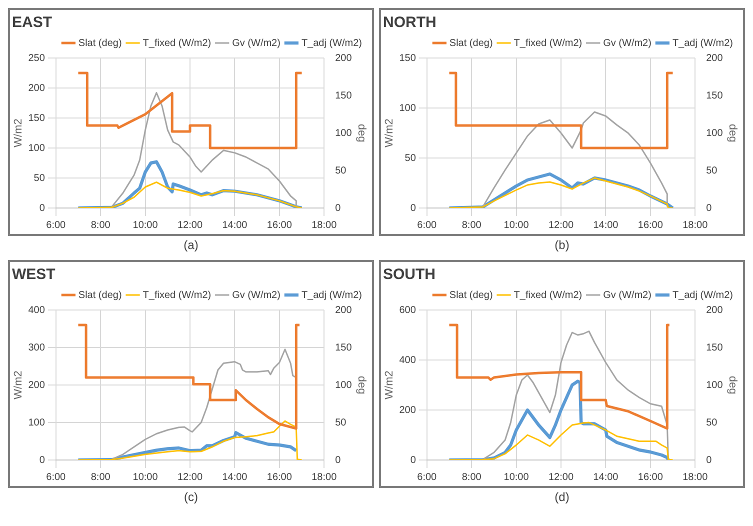 The image size is (753, 526). I want to click on chart-title: EAST, so click(32, 23).